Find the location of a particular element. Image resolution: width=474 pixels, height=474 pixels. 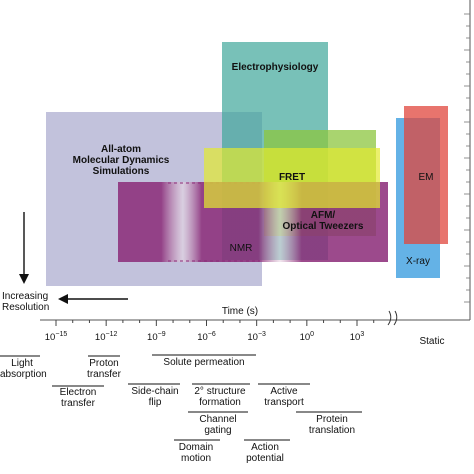

fret-box is located at coordinates (292, 178).